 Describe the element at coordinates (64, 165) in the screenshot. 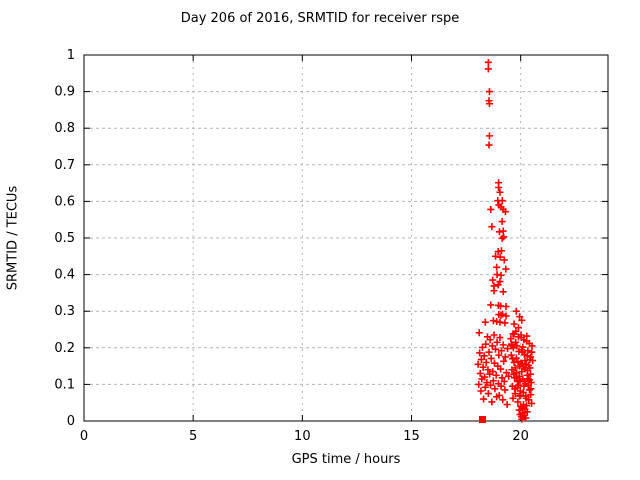

I see `svg-text: 0.7` at that location.